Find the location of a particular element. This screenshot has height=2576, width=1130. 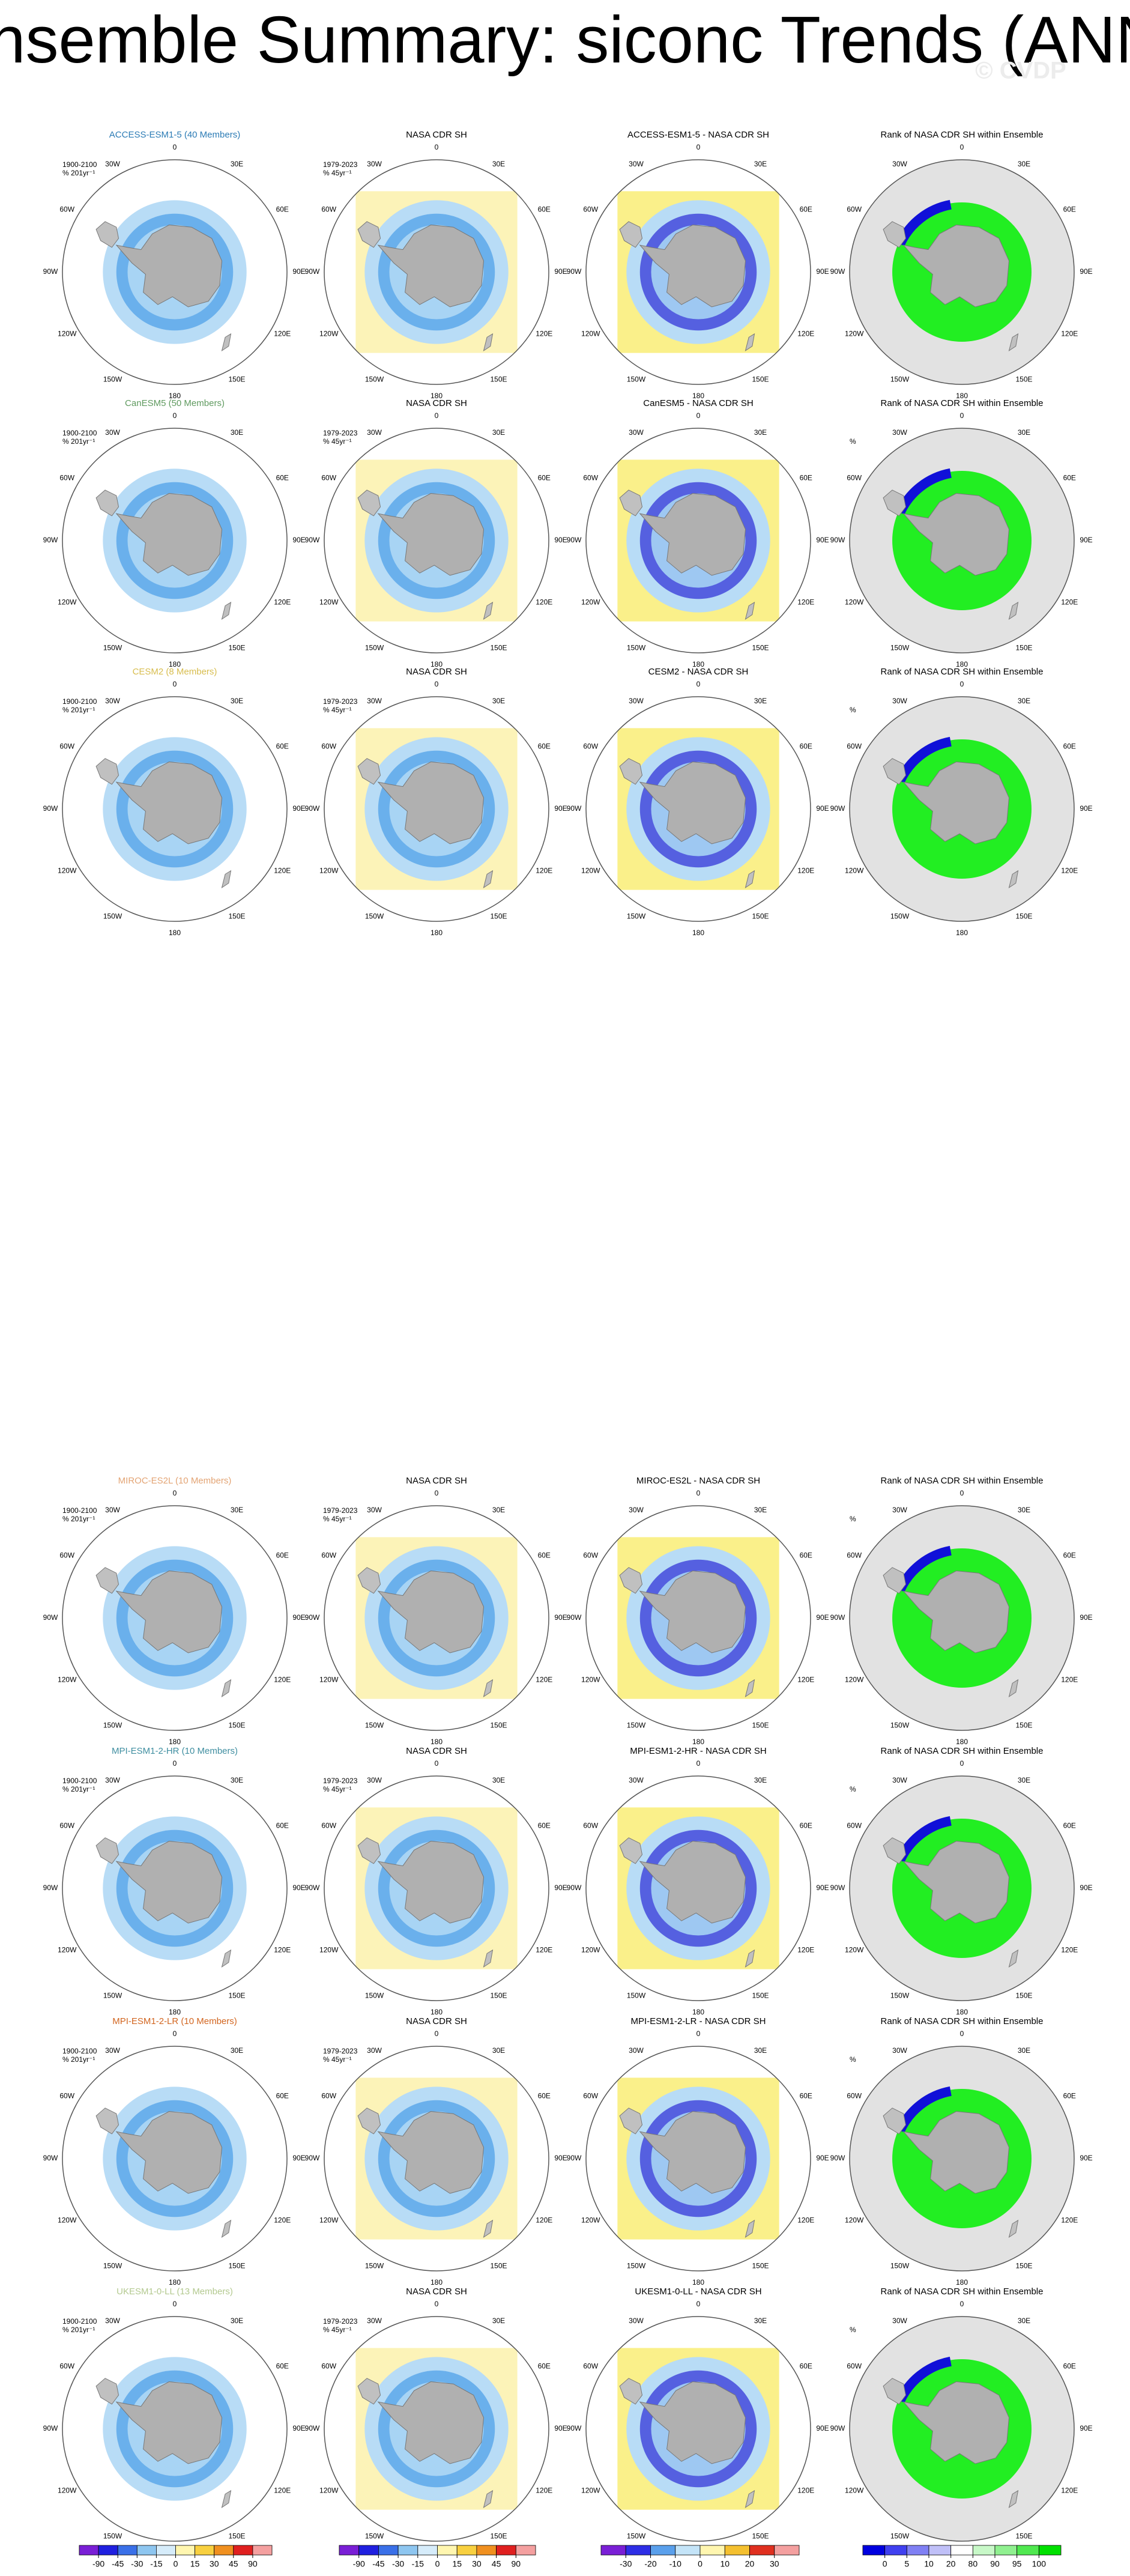

colorbar-tick-label: -20 is located at coordinates (650, 2564).